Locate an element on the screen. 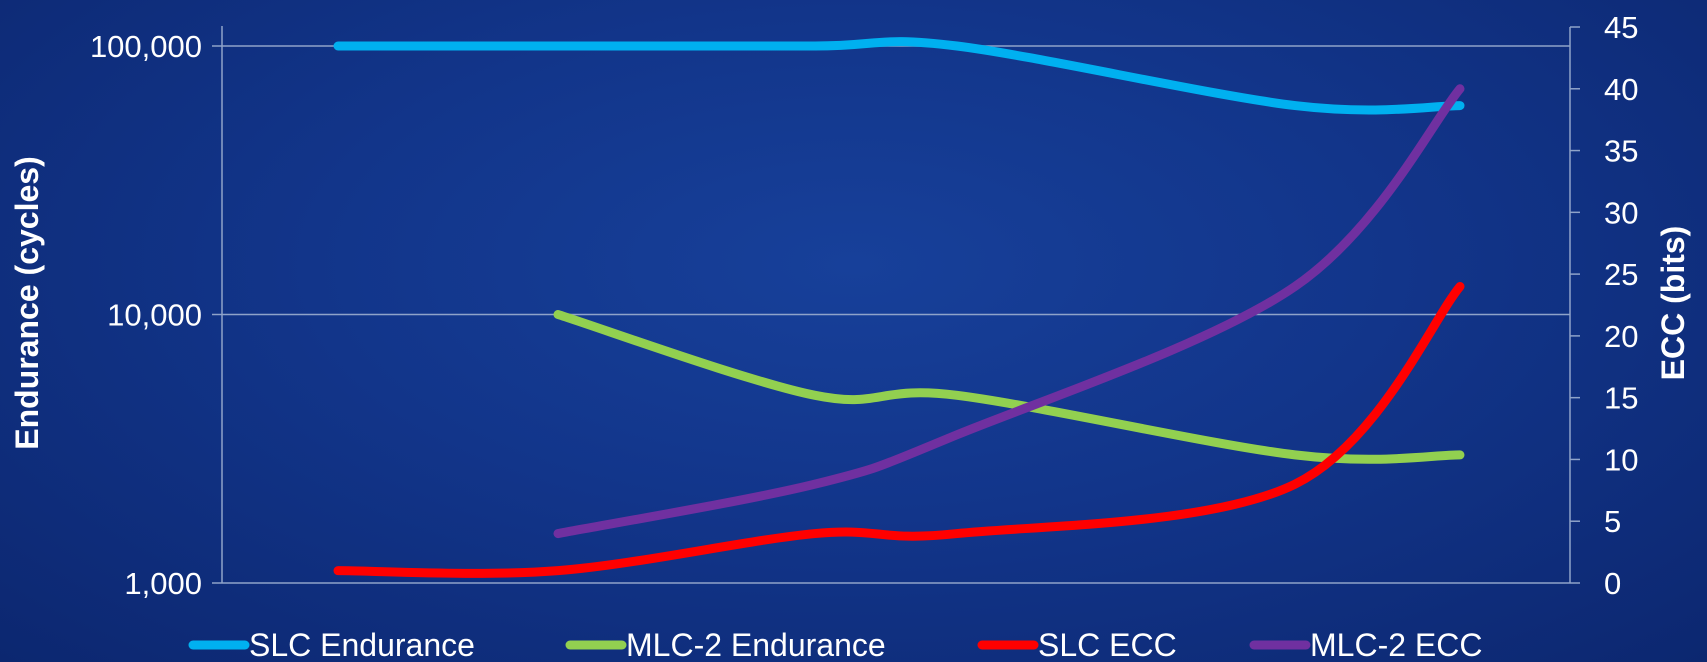  right-tick-label: 25 is located at coordinates (1621, 274).